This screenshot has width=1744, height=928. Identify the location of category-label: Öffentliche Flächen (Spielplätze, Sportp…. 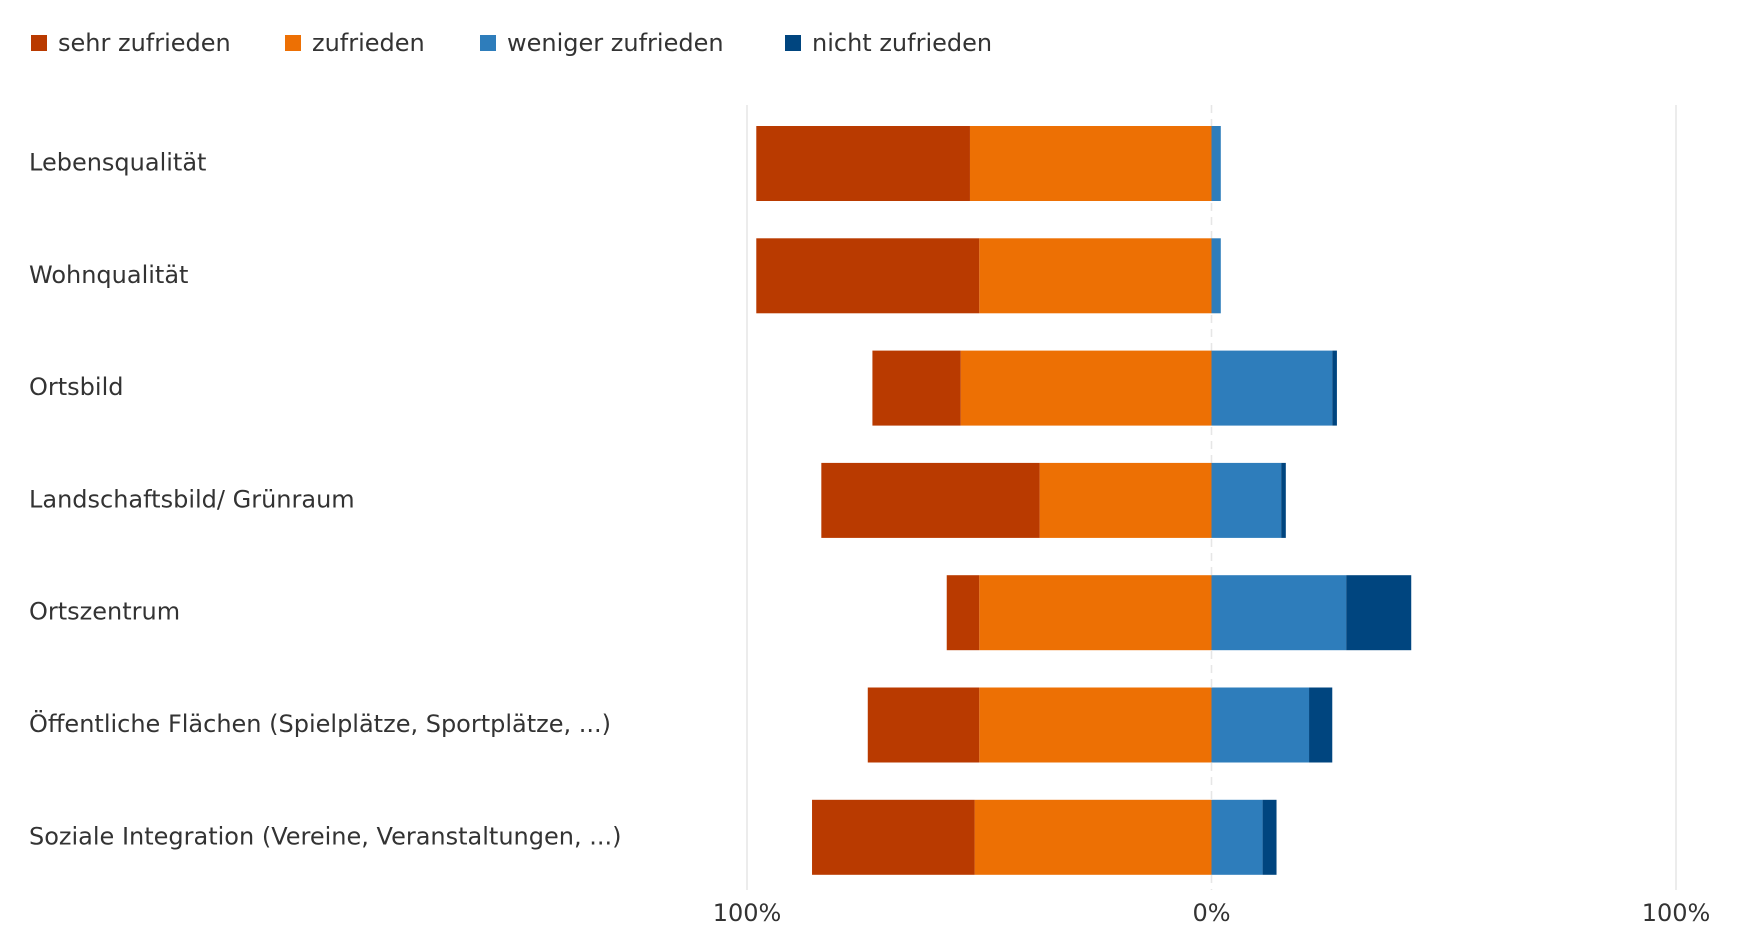
(320, 723).